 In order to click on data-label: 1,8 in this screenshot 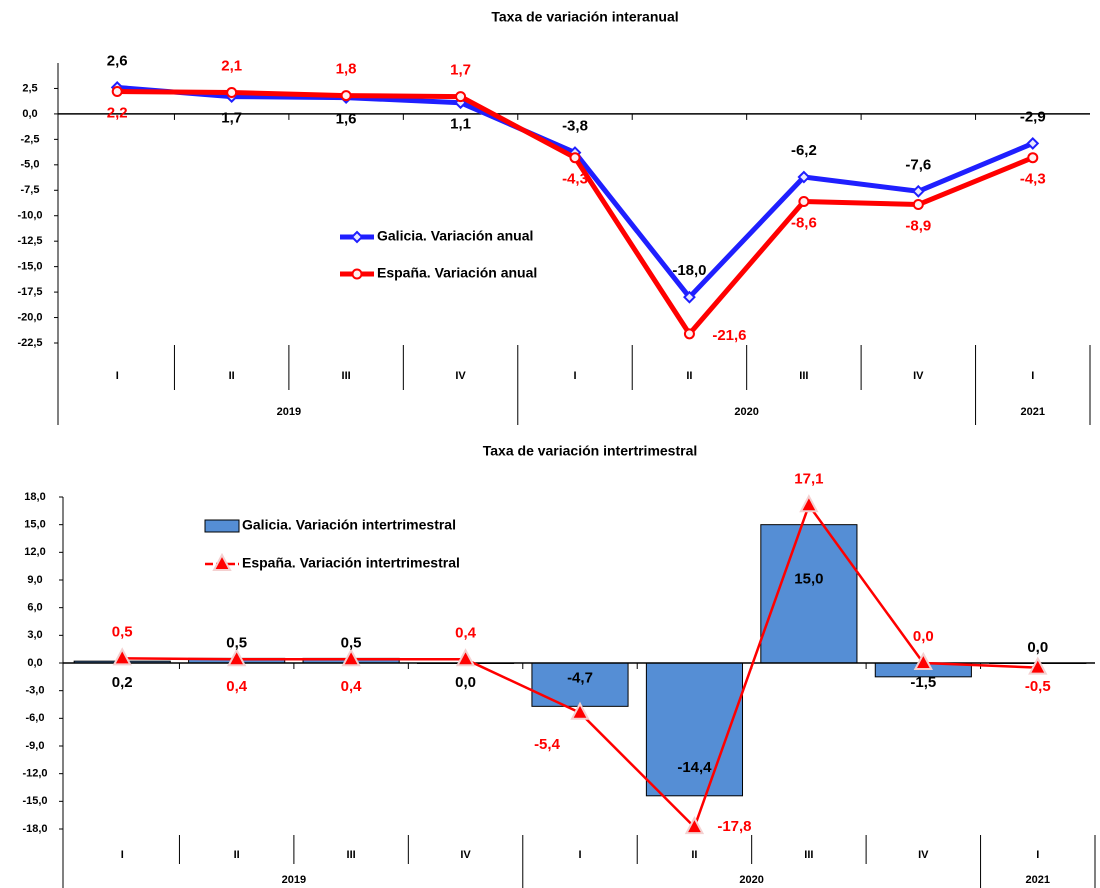, I will do `click(346, 69)`.